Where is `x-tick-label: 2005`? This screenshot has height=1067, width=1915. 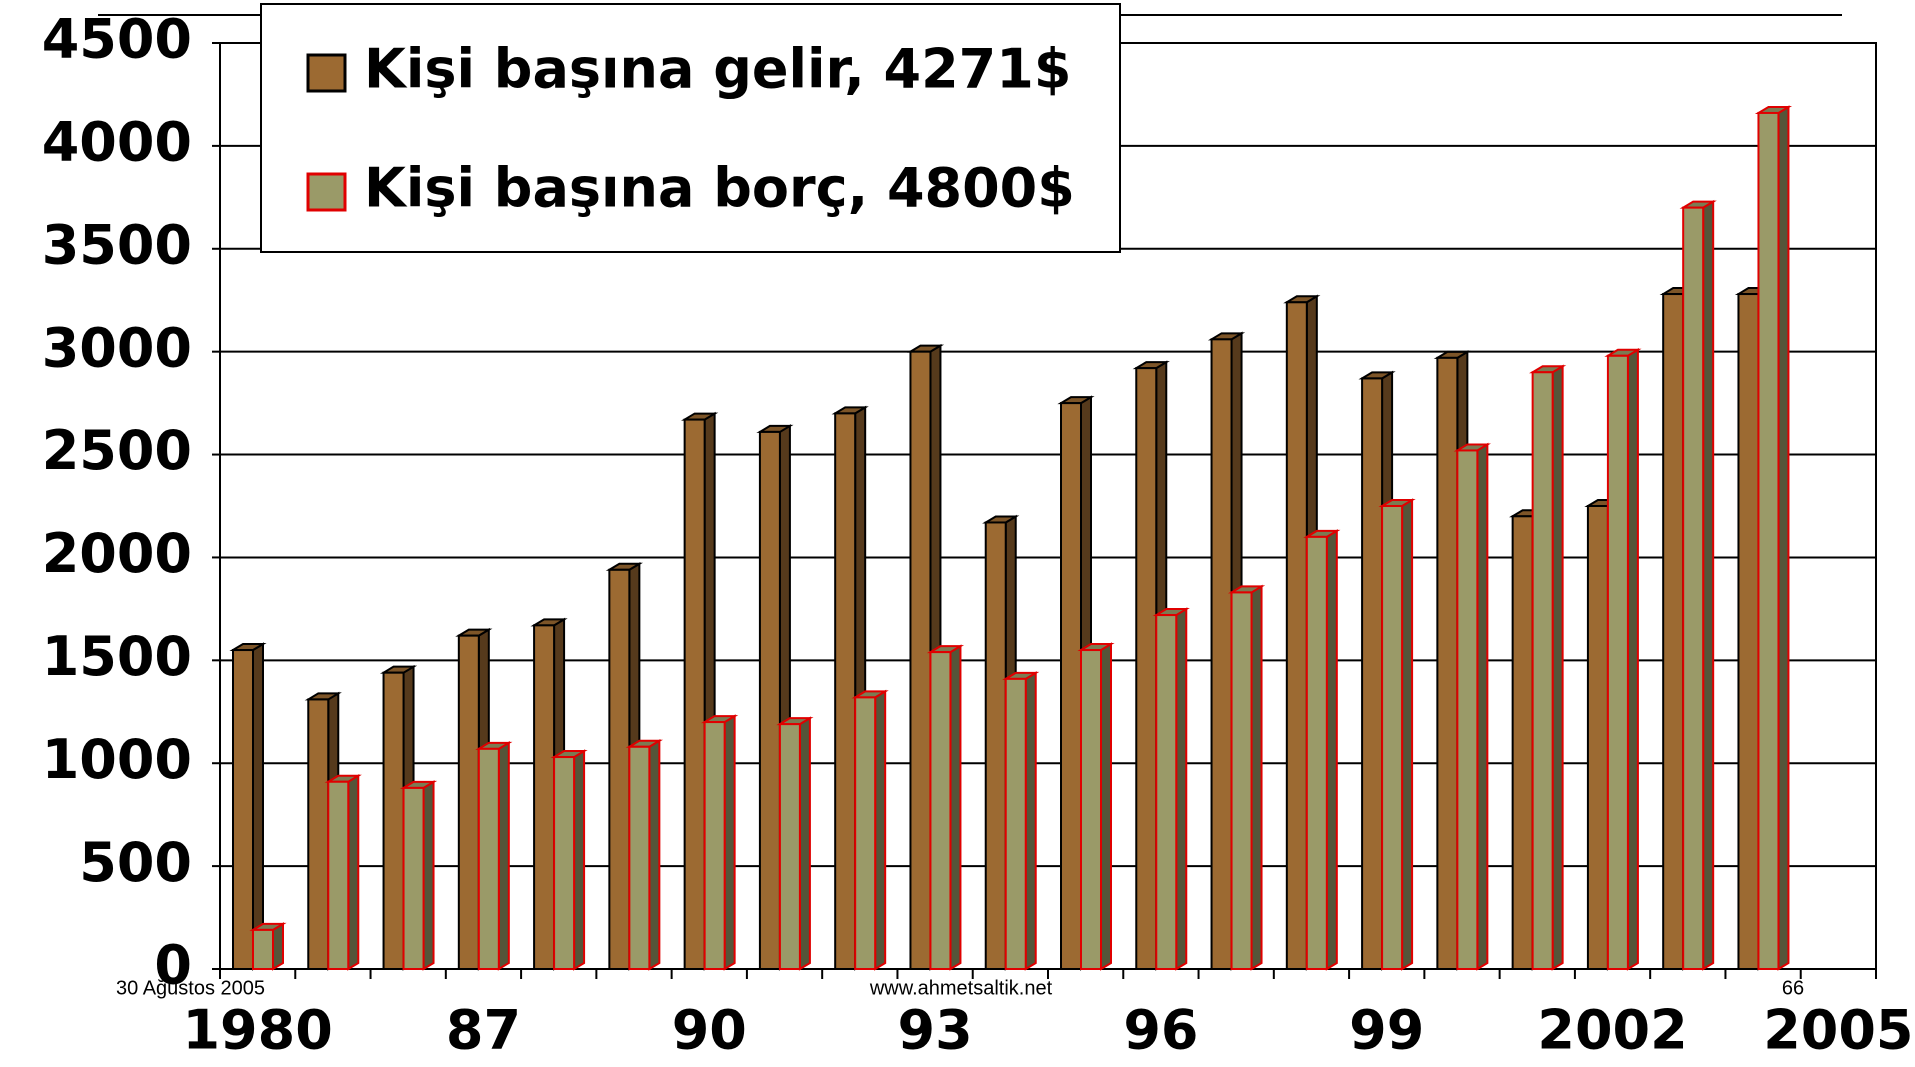 x-tick-label: 2005 is located at coordinates (1838, 1030).